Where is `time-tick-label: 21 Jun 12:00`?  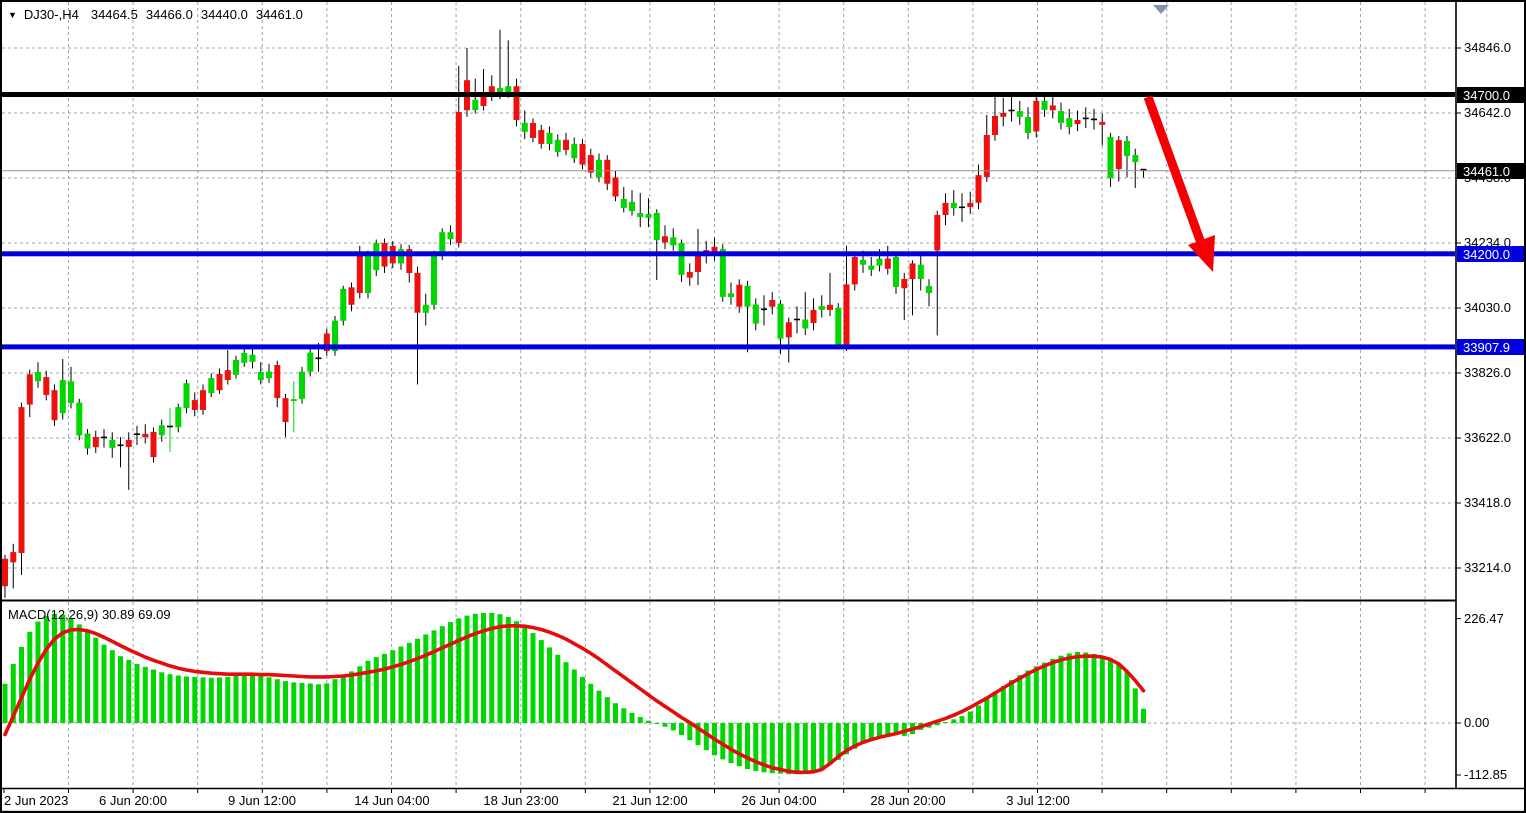 time-tick-label: 21 Jun 12:00 is located at coordinates (650, 800).